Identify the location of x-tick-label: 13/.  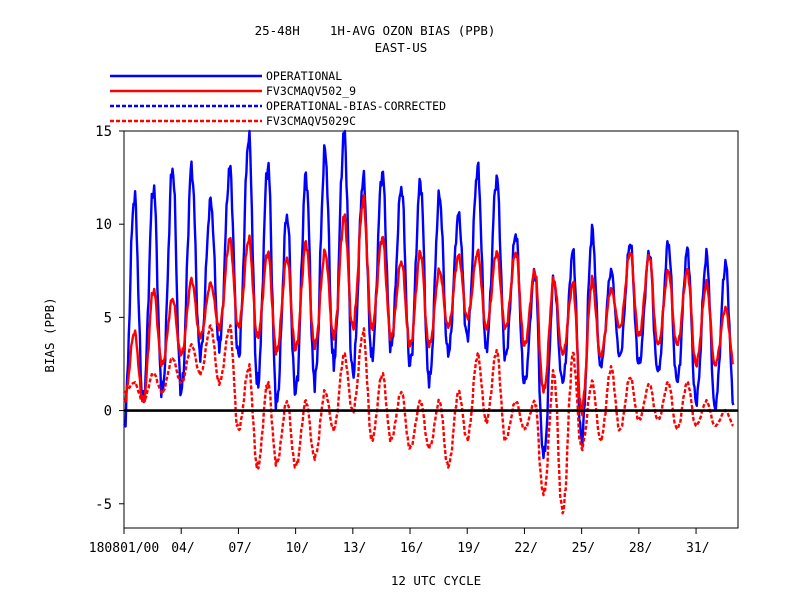
(354, 548).